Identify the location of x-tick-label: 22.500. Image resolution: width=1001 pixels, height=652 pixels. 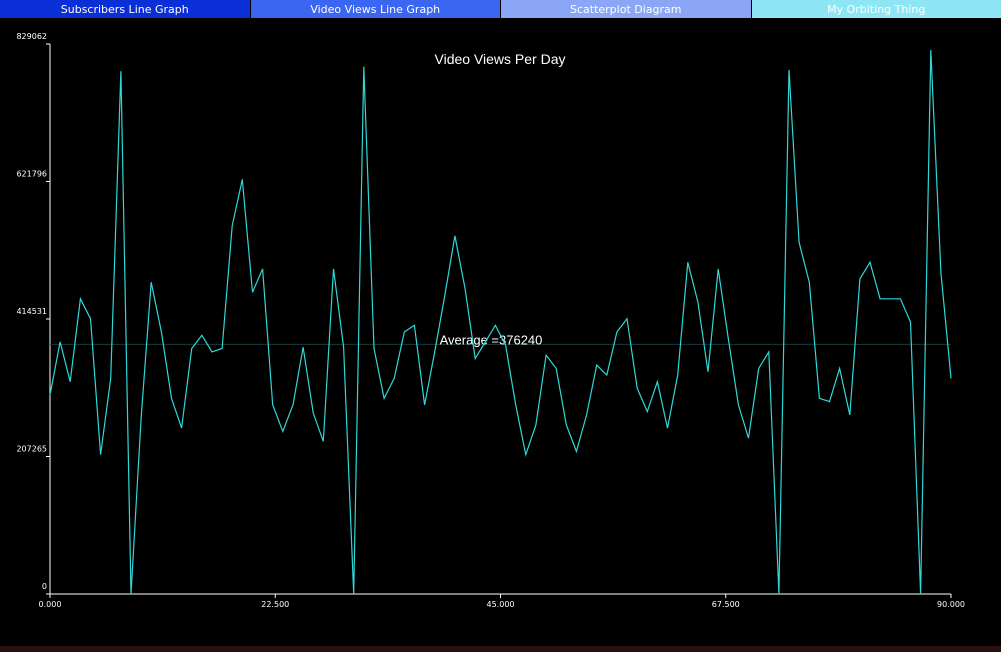
(275, 604).